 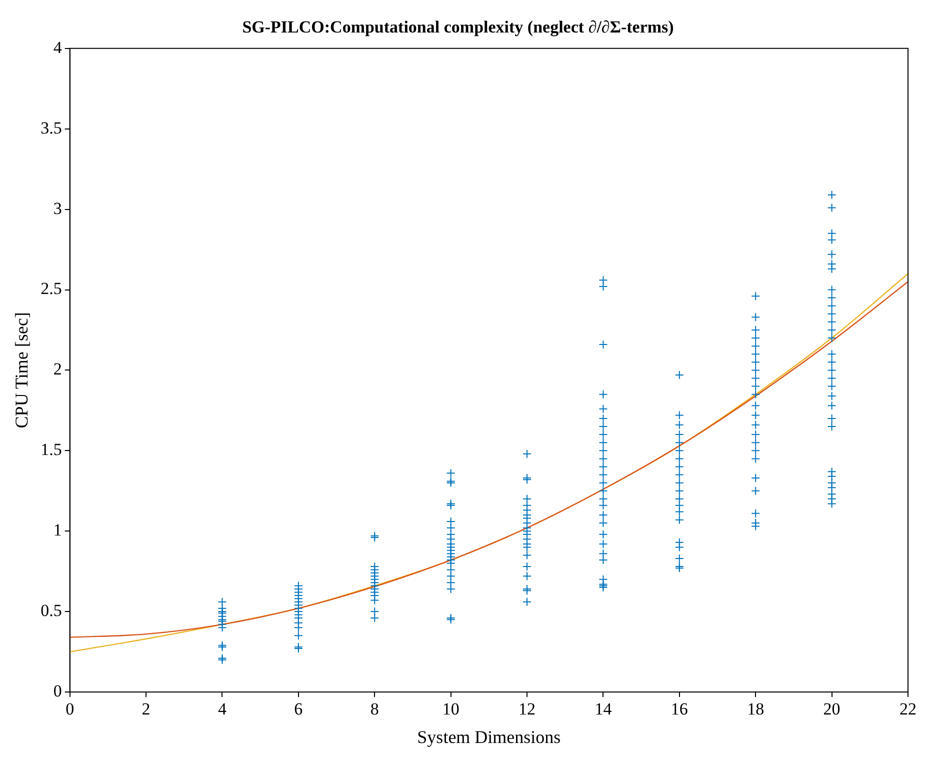 What do you see at coordinates (603, 709) in the screenshot?
I see `x-tick-label: 14` at bounding box center [603, 709].